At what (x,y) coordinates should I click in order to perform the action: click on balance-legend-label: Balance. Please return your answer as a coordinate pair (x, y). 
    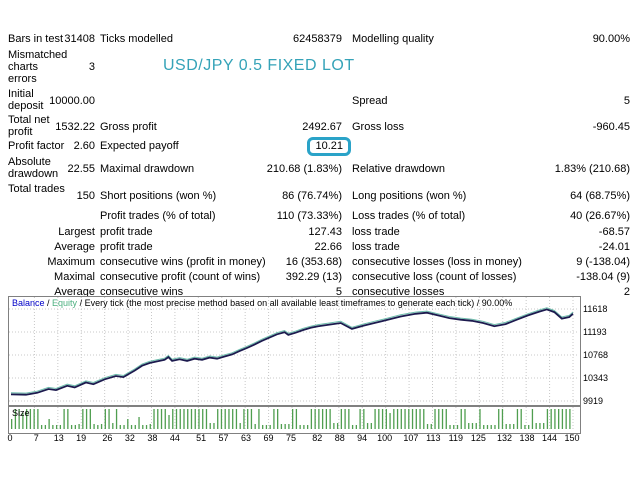
    Looking at the image, I should click on (28, 303).